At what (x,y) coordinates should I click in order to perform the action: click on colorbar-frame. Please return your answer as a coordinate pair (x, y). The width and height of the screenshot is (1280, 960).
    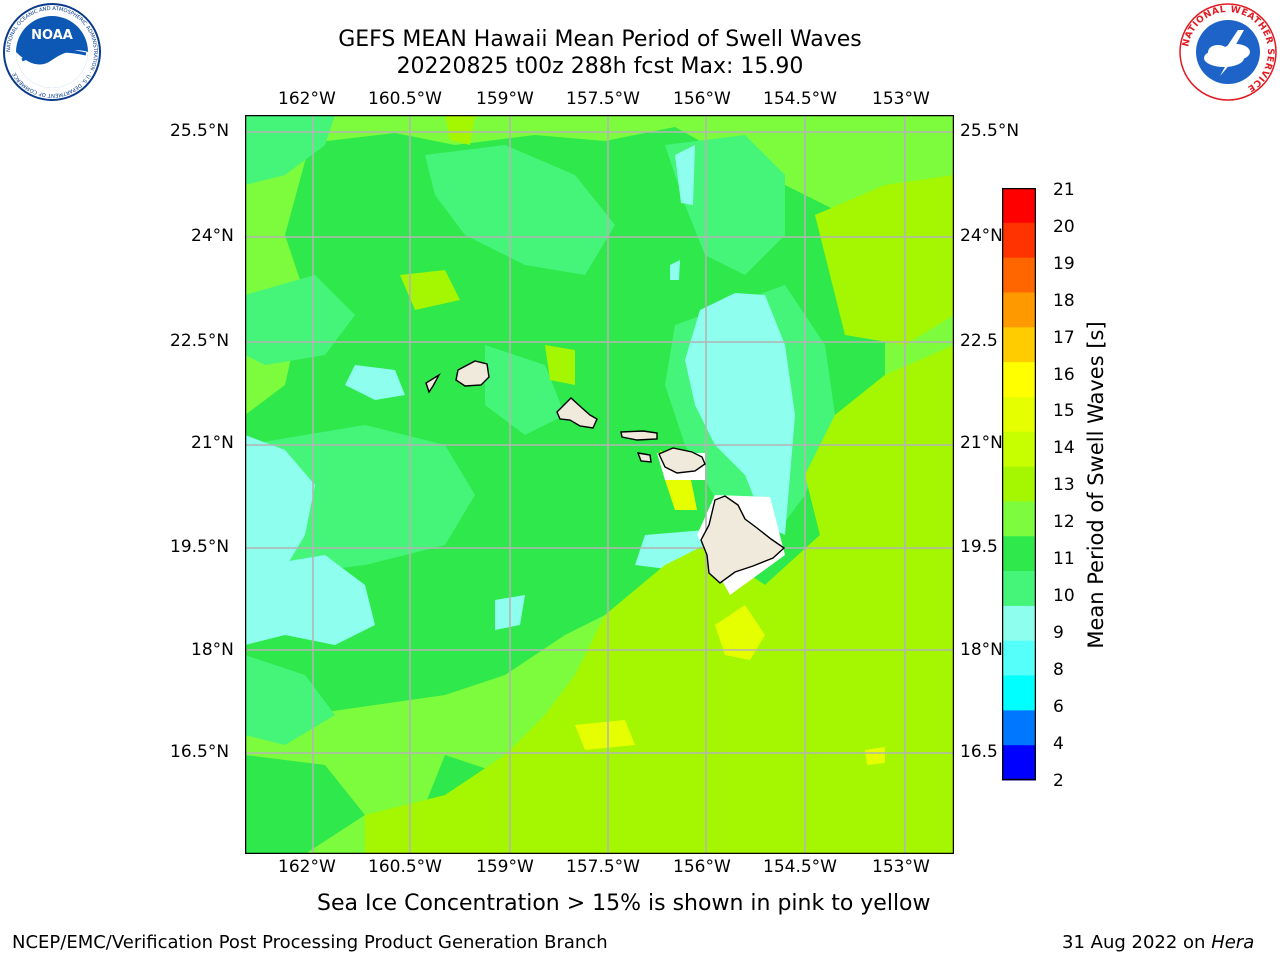
    Looking at the image, I should click on (1019, 484).